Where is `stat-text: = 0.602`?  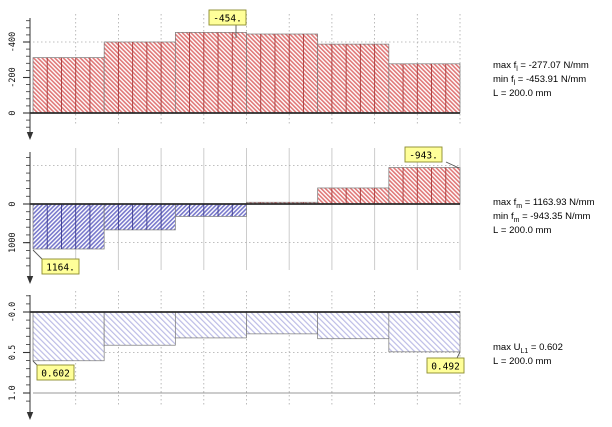 stat-text: = 0.602 is located at coordinates (545, 347).